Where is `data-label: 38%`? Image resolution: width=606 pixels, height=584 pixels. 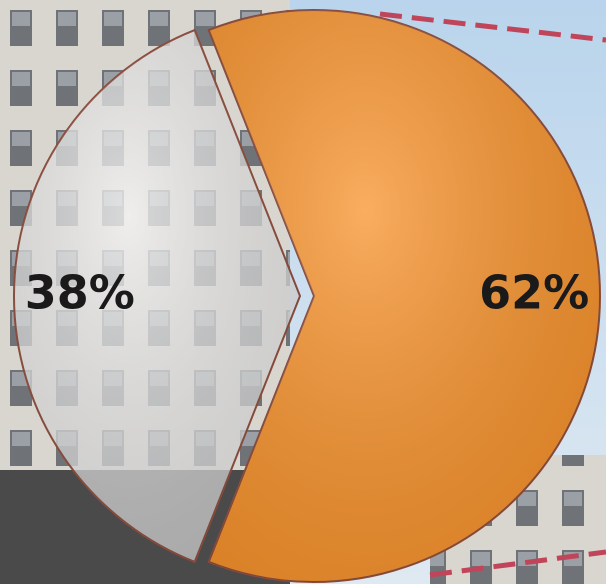 data-label: 38% is located at coordinates (80, 293).